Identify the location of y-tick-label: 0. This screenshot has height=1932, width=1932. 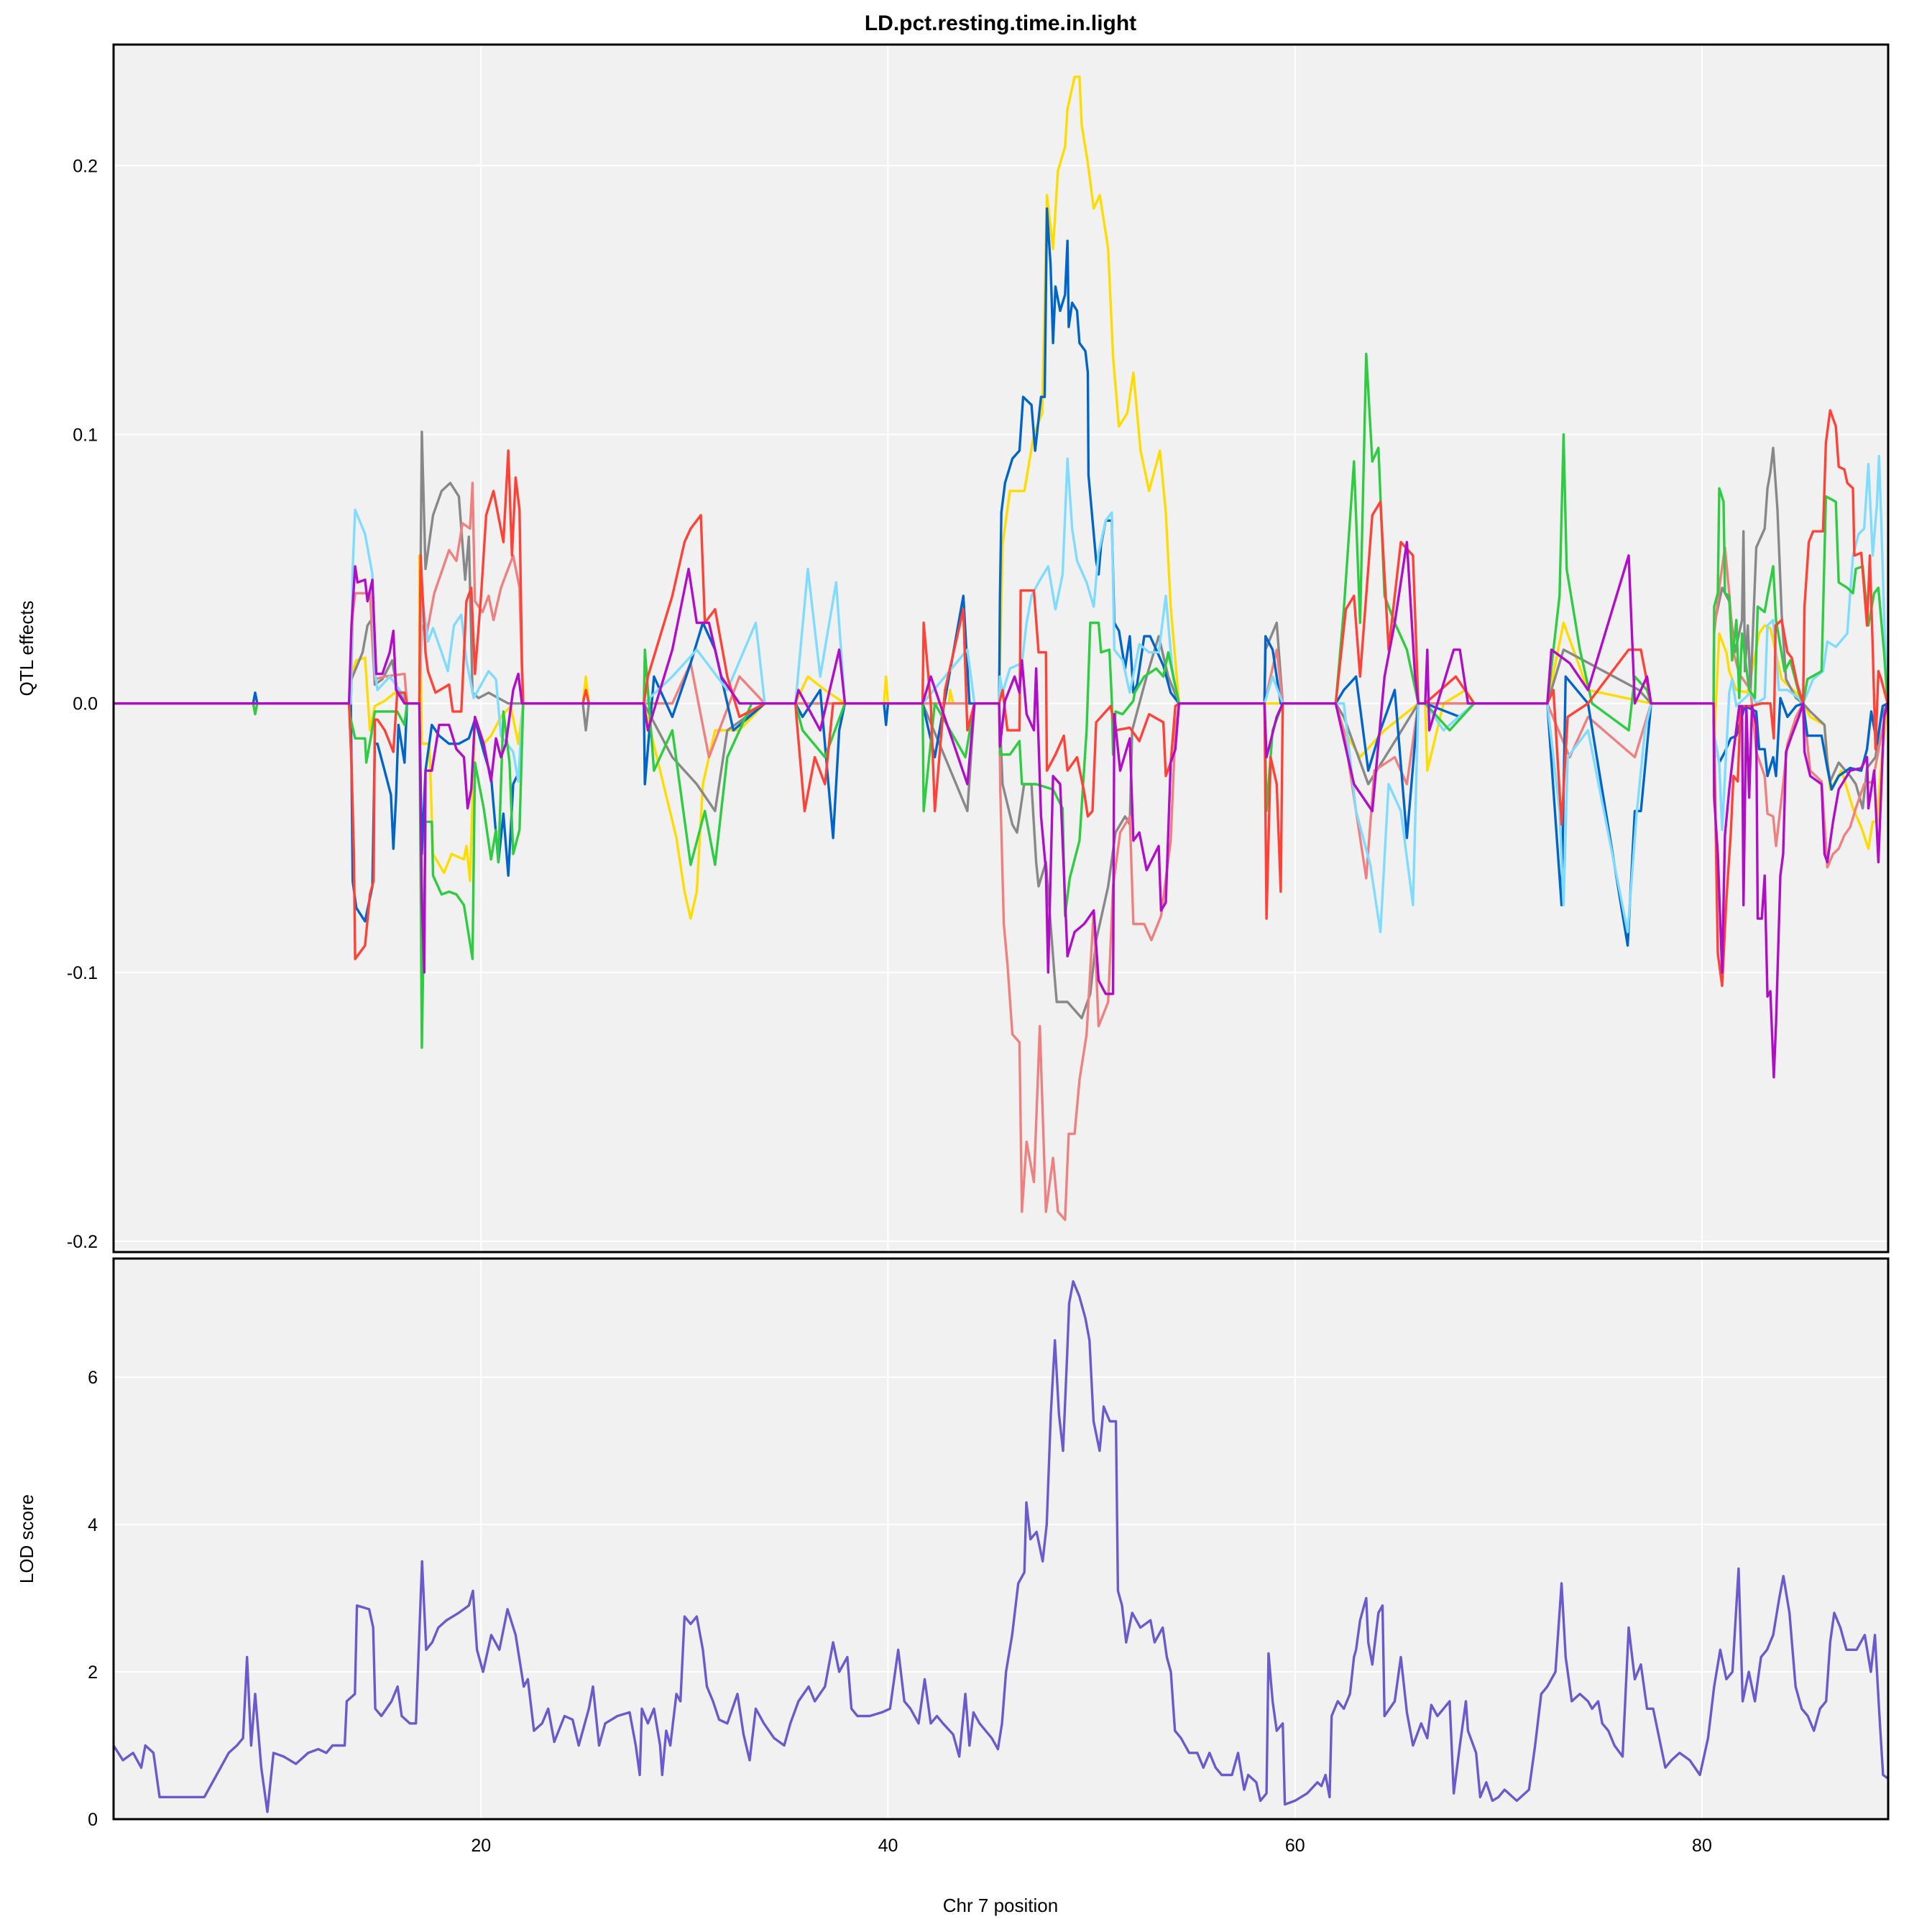
(93, 1820).